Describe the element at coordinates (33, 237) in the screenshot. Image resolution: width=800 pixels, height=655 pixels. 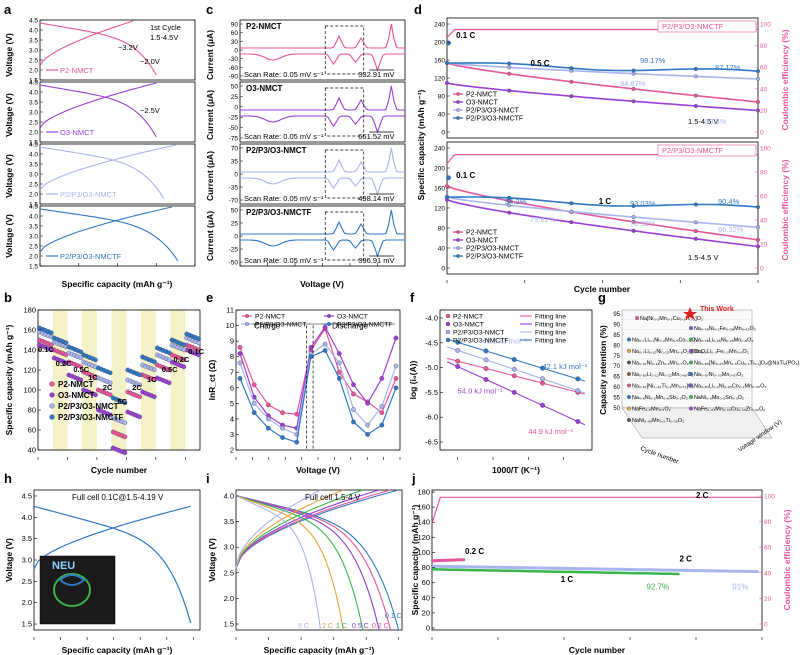
I see `y-tick-label: 3.0` at that location.